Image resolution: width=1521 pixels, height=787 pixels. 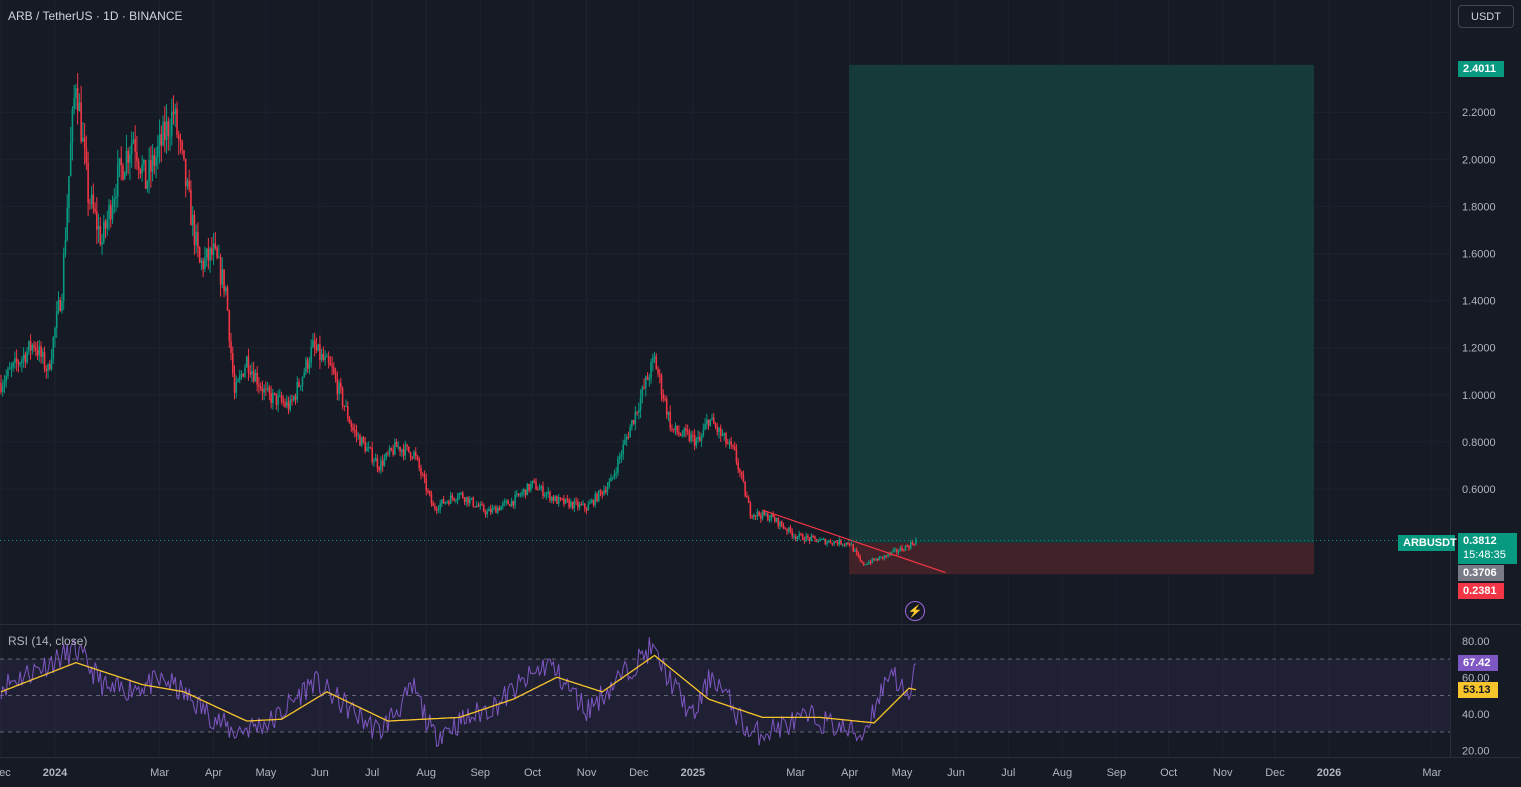 What do you see at coordinates (915, 611) in the screenshot?
I see `lightning-icon: ⚡` at bounding box center [915, 611].